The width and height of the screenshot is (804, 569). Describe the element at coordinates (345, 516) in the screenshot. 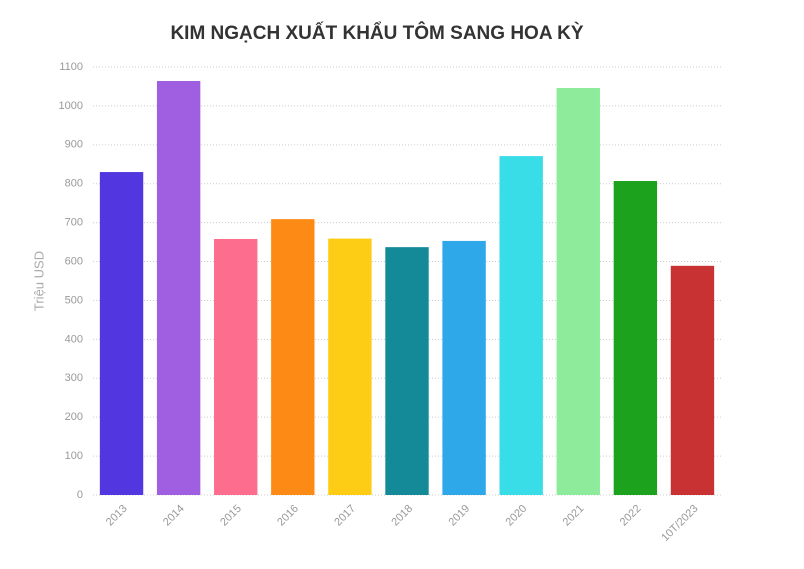

I see `x-tick-label: 2017` at that location.